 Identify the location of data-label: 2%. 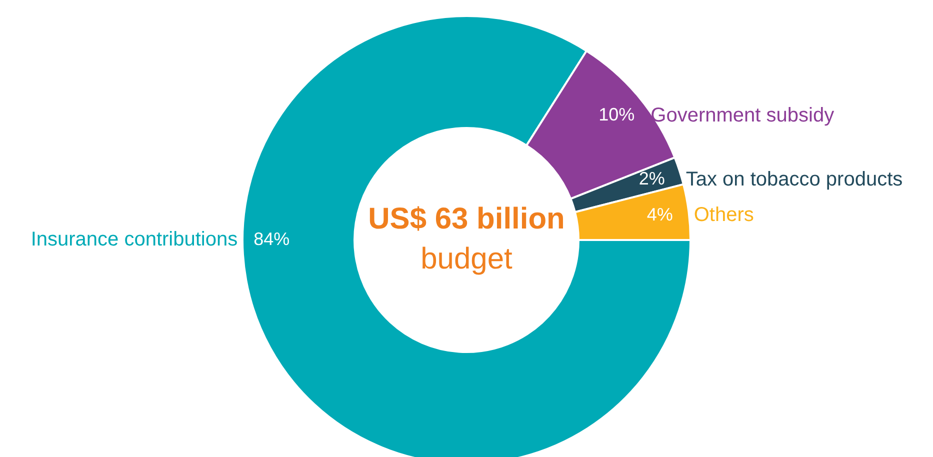
(651, 178).